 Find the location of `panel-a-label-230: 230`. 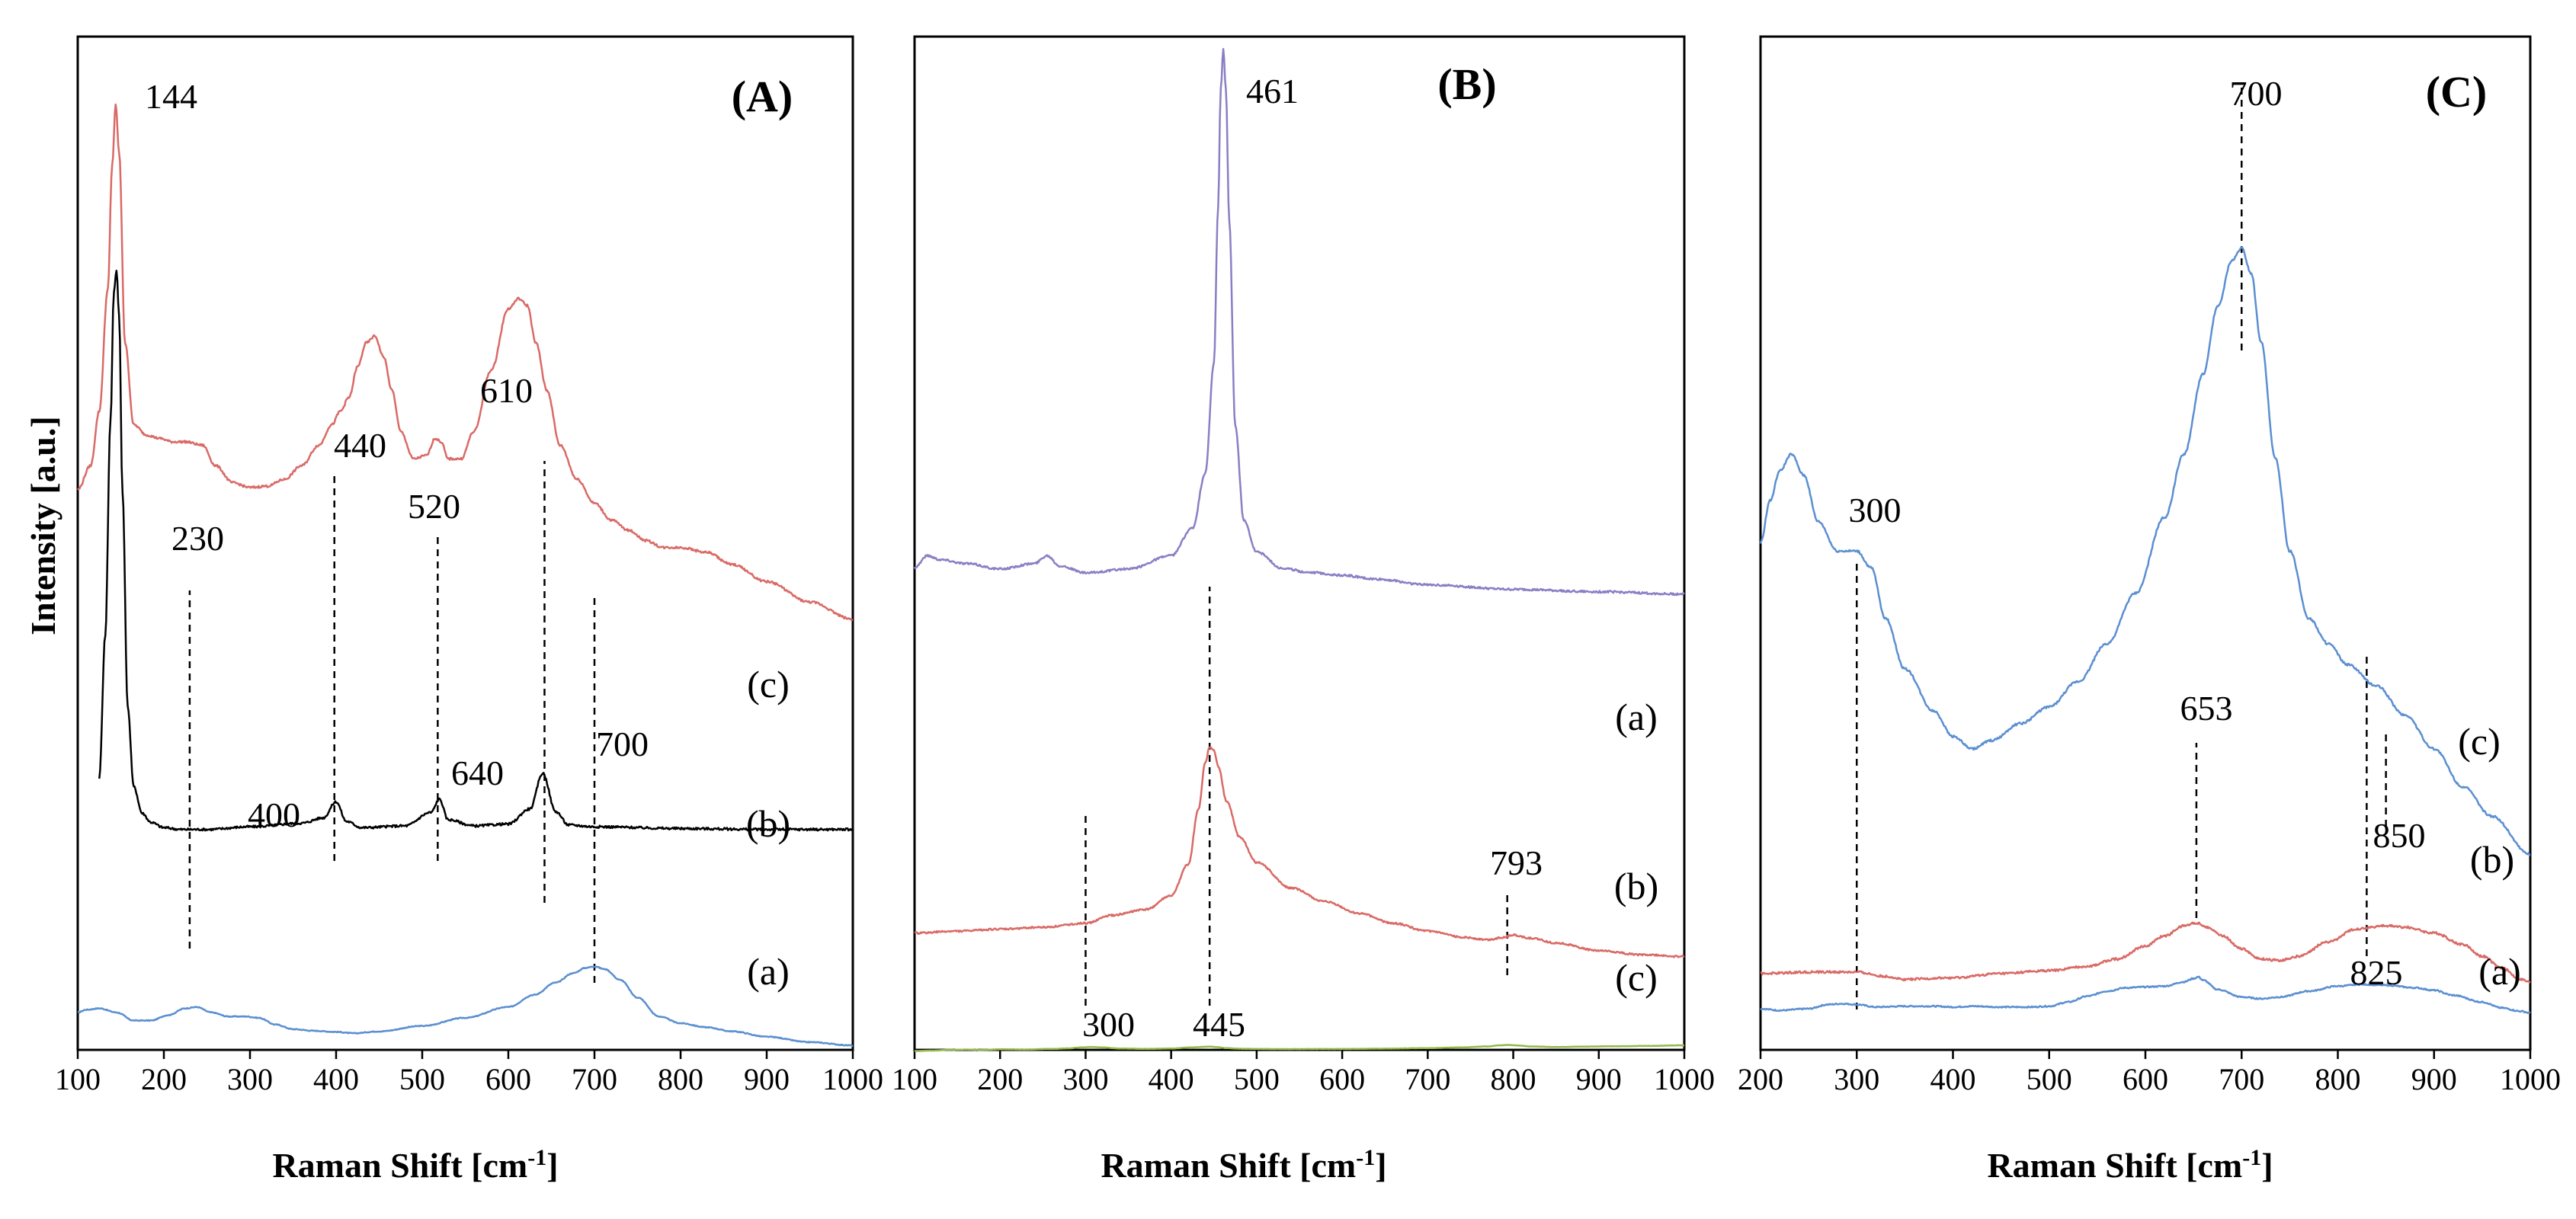

panel-a-label-230: 230 is located at coordinates (197, 538).